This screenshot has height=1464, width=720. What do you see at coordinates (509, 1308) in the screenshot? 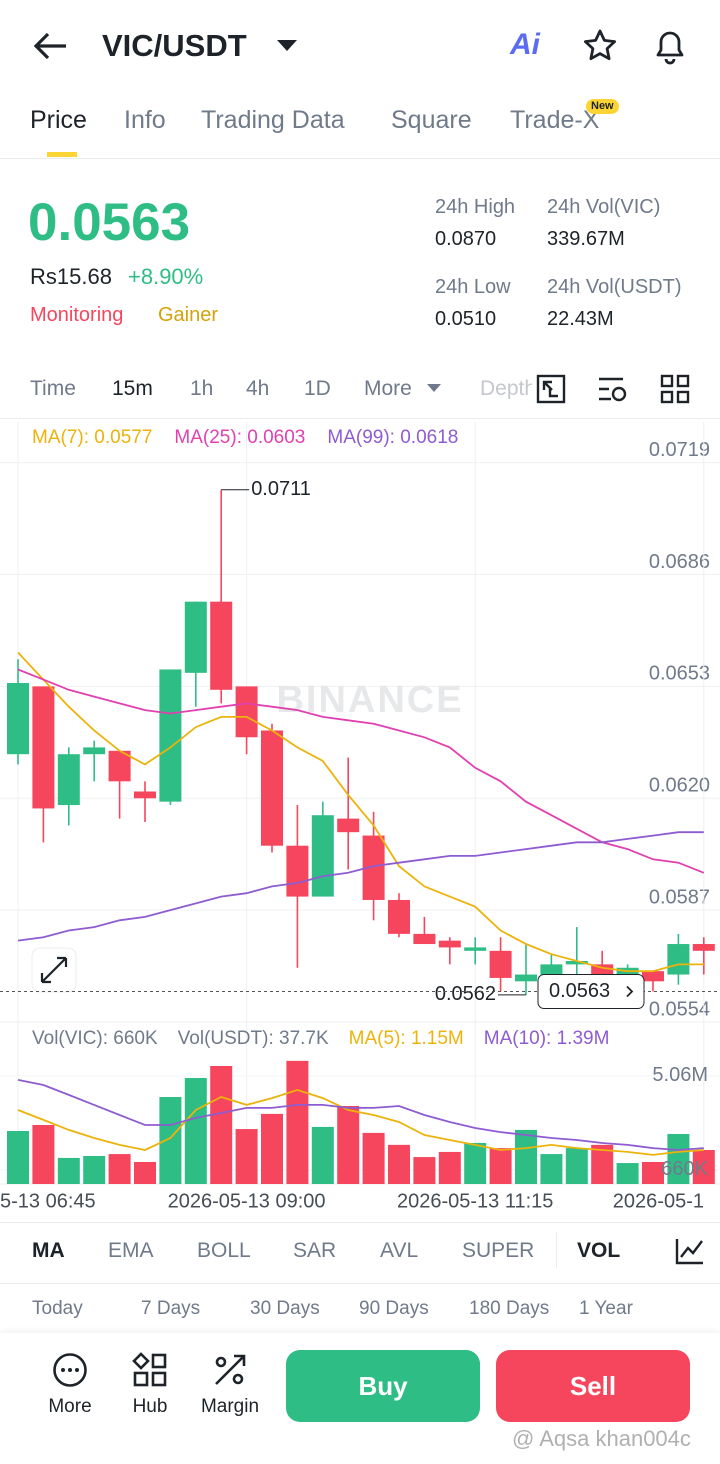
I see `period: 180 Days` at bounding box center [509, 1308].